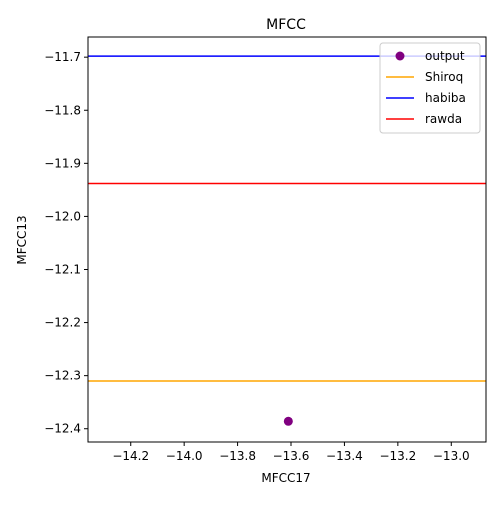  Describe the element at coordinates (285, 478) in the screenshot. I see `x-axis-label: MFCC17` at that location.